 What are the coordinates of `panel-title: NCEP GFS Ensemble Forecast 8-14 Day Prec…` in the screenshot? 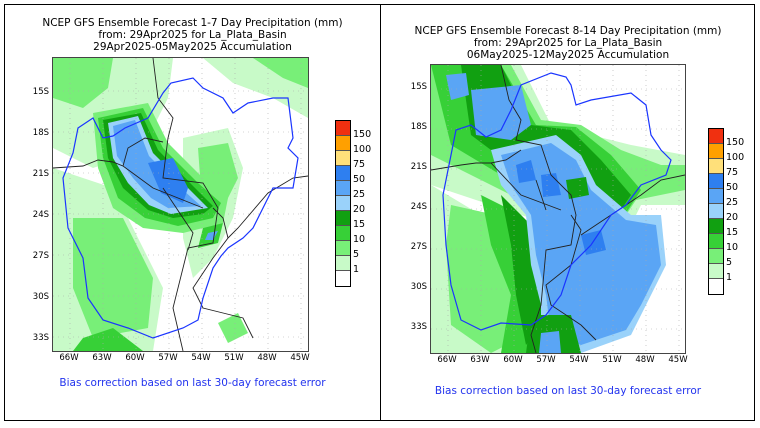 It's located at (568, 31).